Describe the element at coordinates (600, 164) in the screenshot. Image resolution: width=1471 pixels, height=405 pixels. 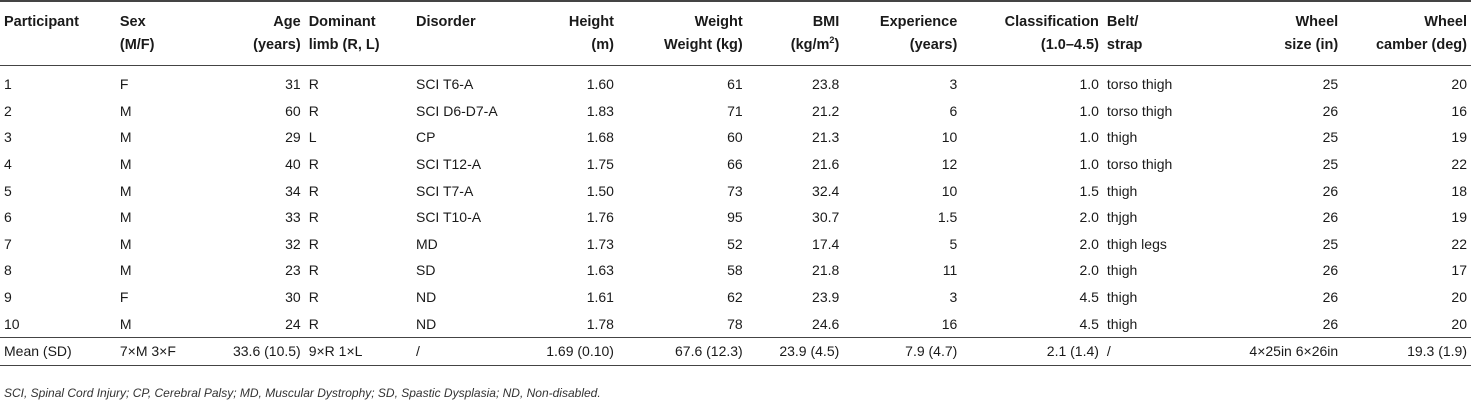
I see `table-cell: 1.75` at that location.